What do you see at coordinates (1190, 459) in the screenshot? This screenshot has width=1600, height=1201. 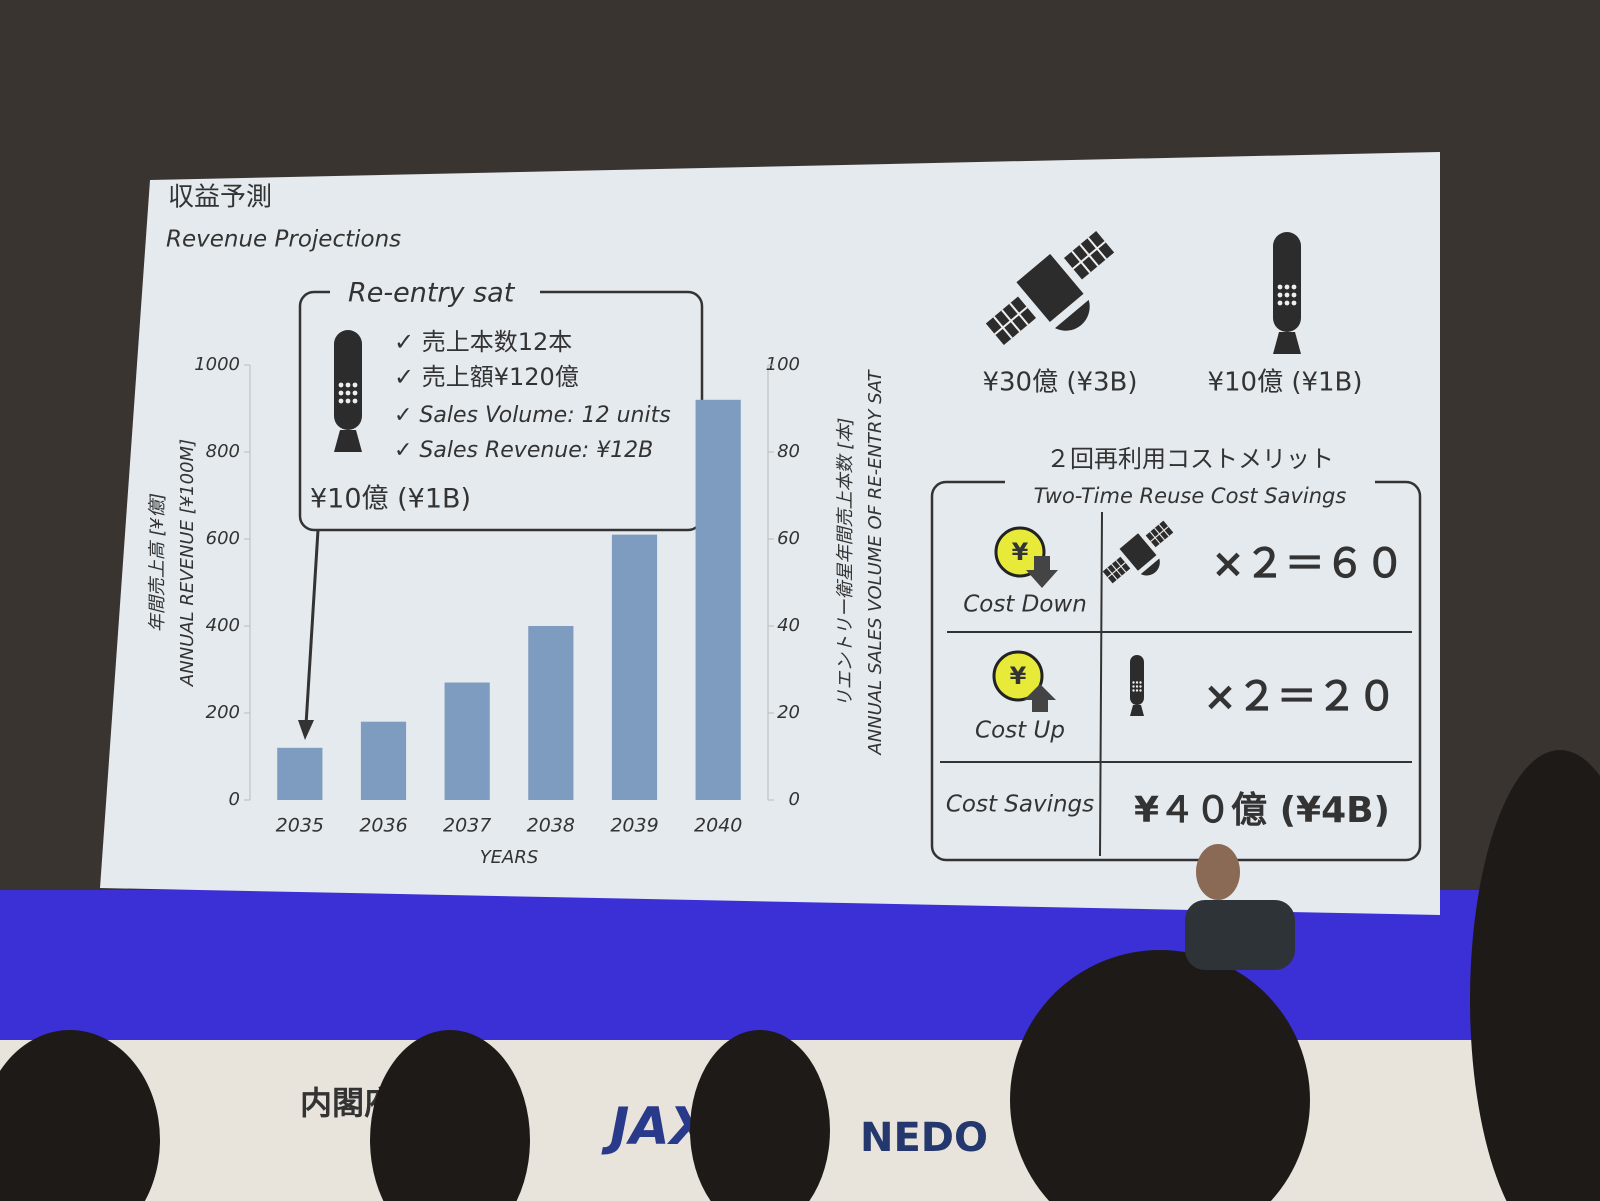 I see `savings-title: ２回再利用コストメリット` at bounding box center [1190, 459].